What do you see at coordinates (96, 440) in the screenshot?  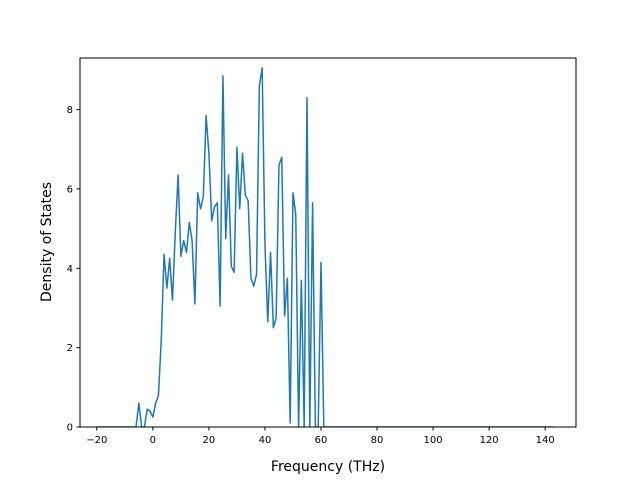 I see `x-tick-label: −20` at bounding box center [96, 440].